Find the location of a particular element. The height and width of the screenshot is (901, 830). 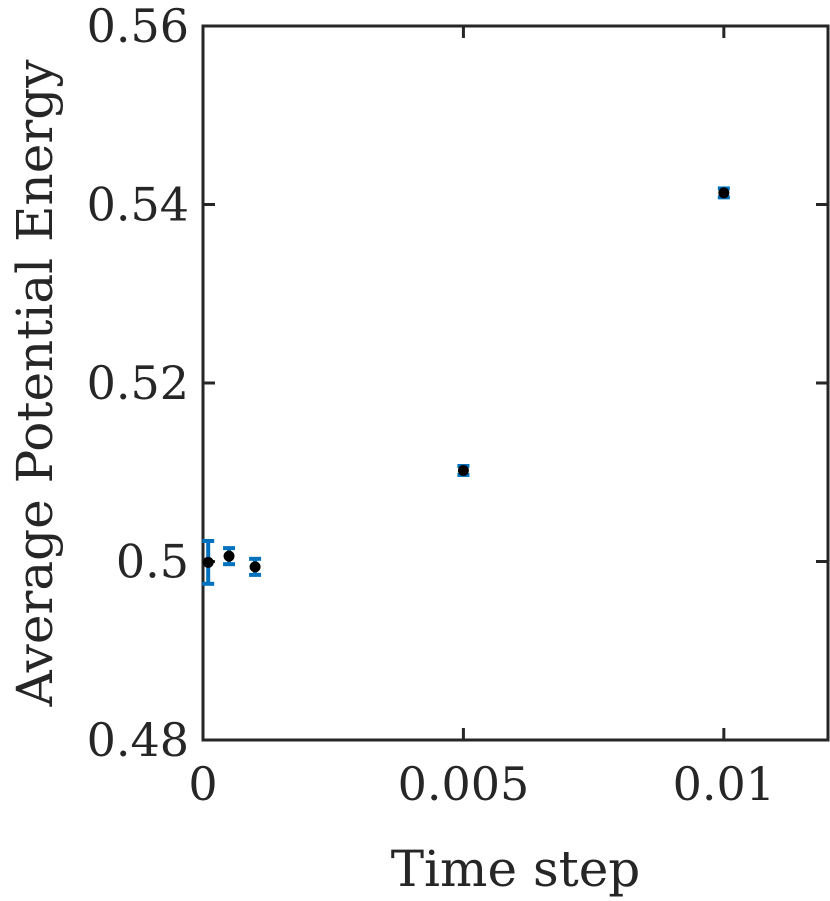

y-tick-label: 0.54 is located at coordinates (138, 205).